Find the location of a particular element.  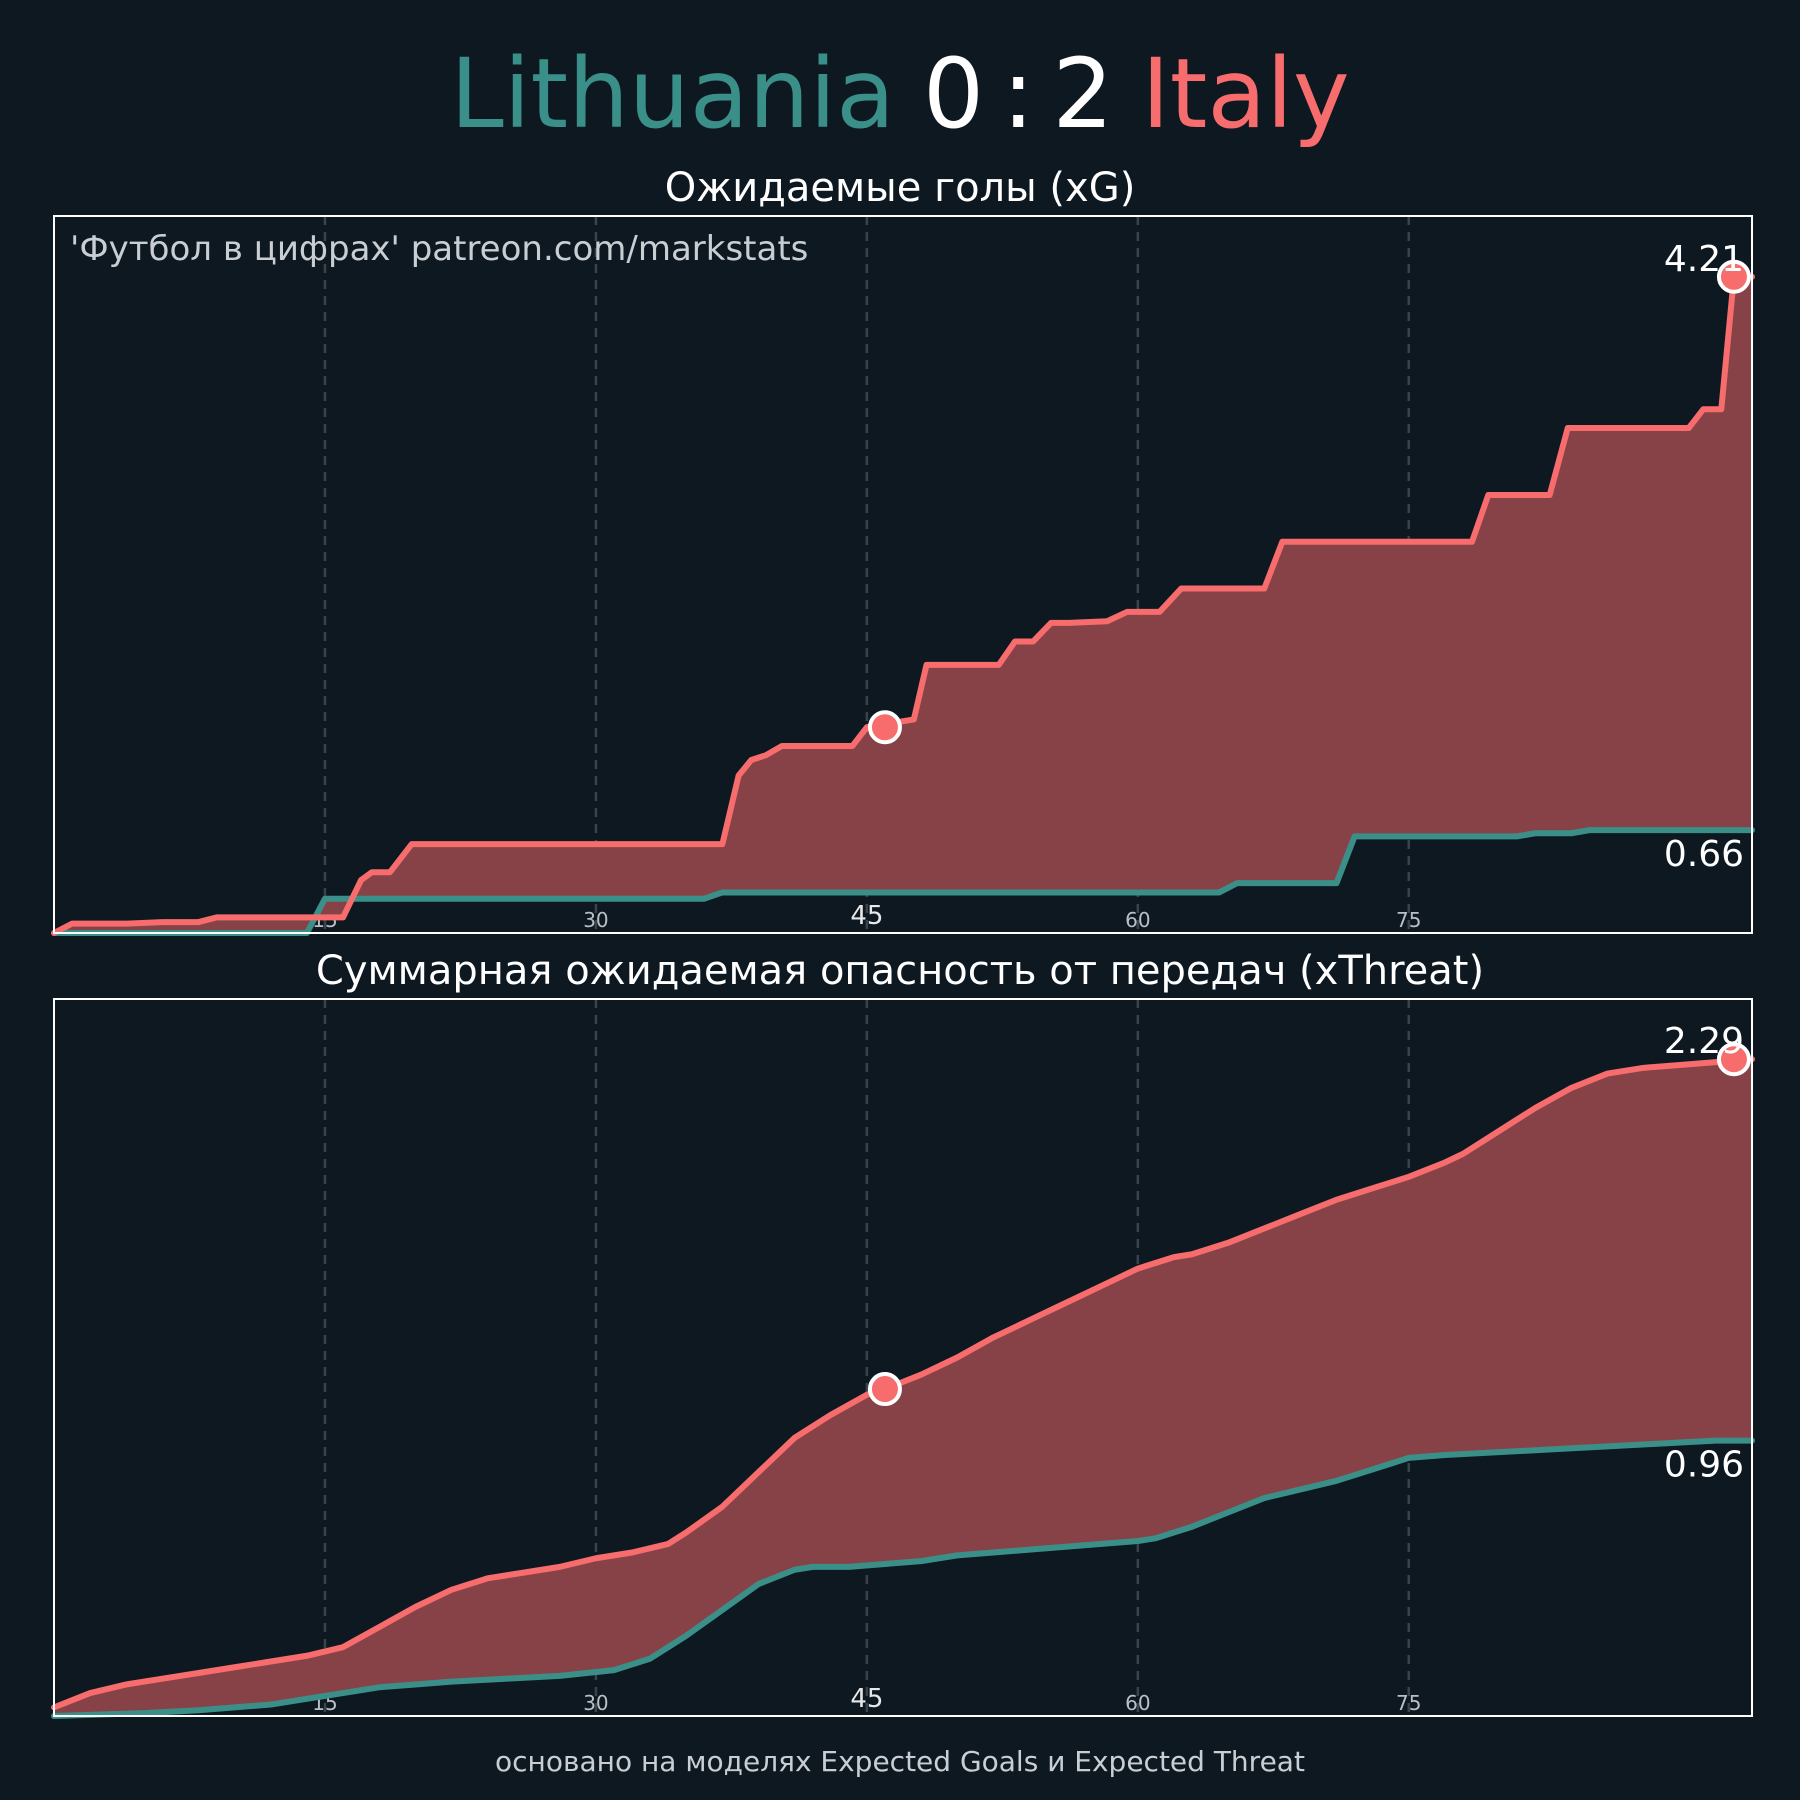

xthreat-x-tick-label: 60 is located at coordinates (1137, 1703).